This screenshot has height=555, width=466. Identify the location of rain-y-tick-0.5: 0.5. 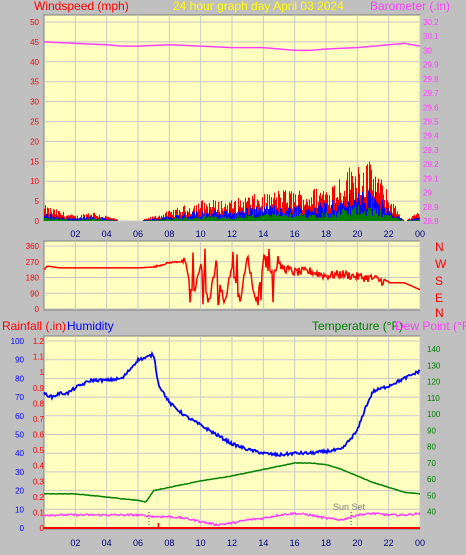
(39, 450).